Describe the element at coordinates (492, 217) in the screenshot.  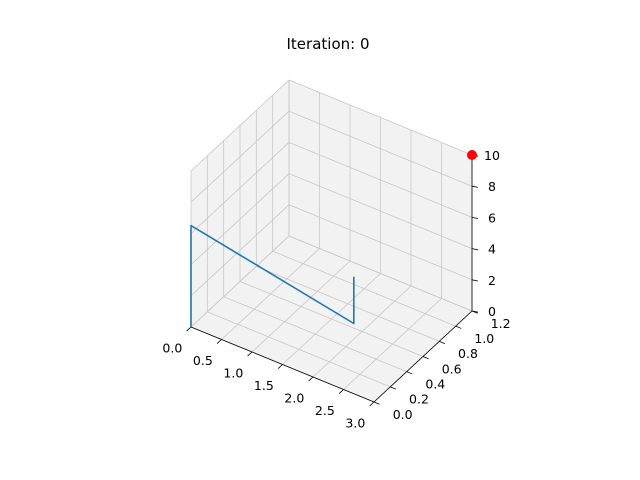
I see `z-tick-label: 6` at that location.